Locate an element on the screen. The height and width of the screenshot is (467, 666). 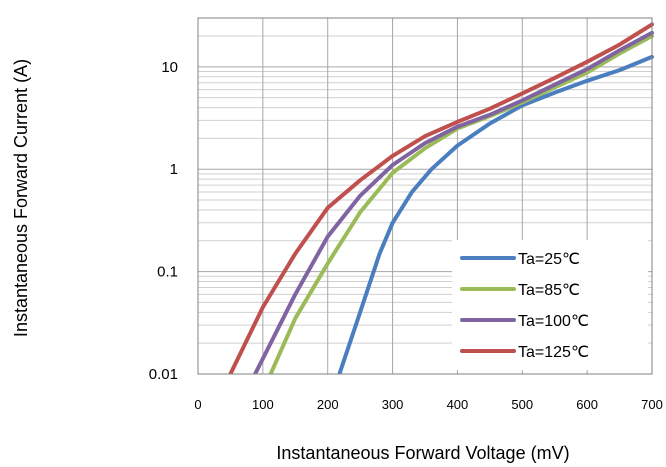
legend-label-1: Ta=25℃ is located at coordinates (549, 259).